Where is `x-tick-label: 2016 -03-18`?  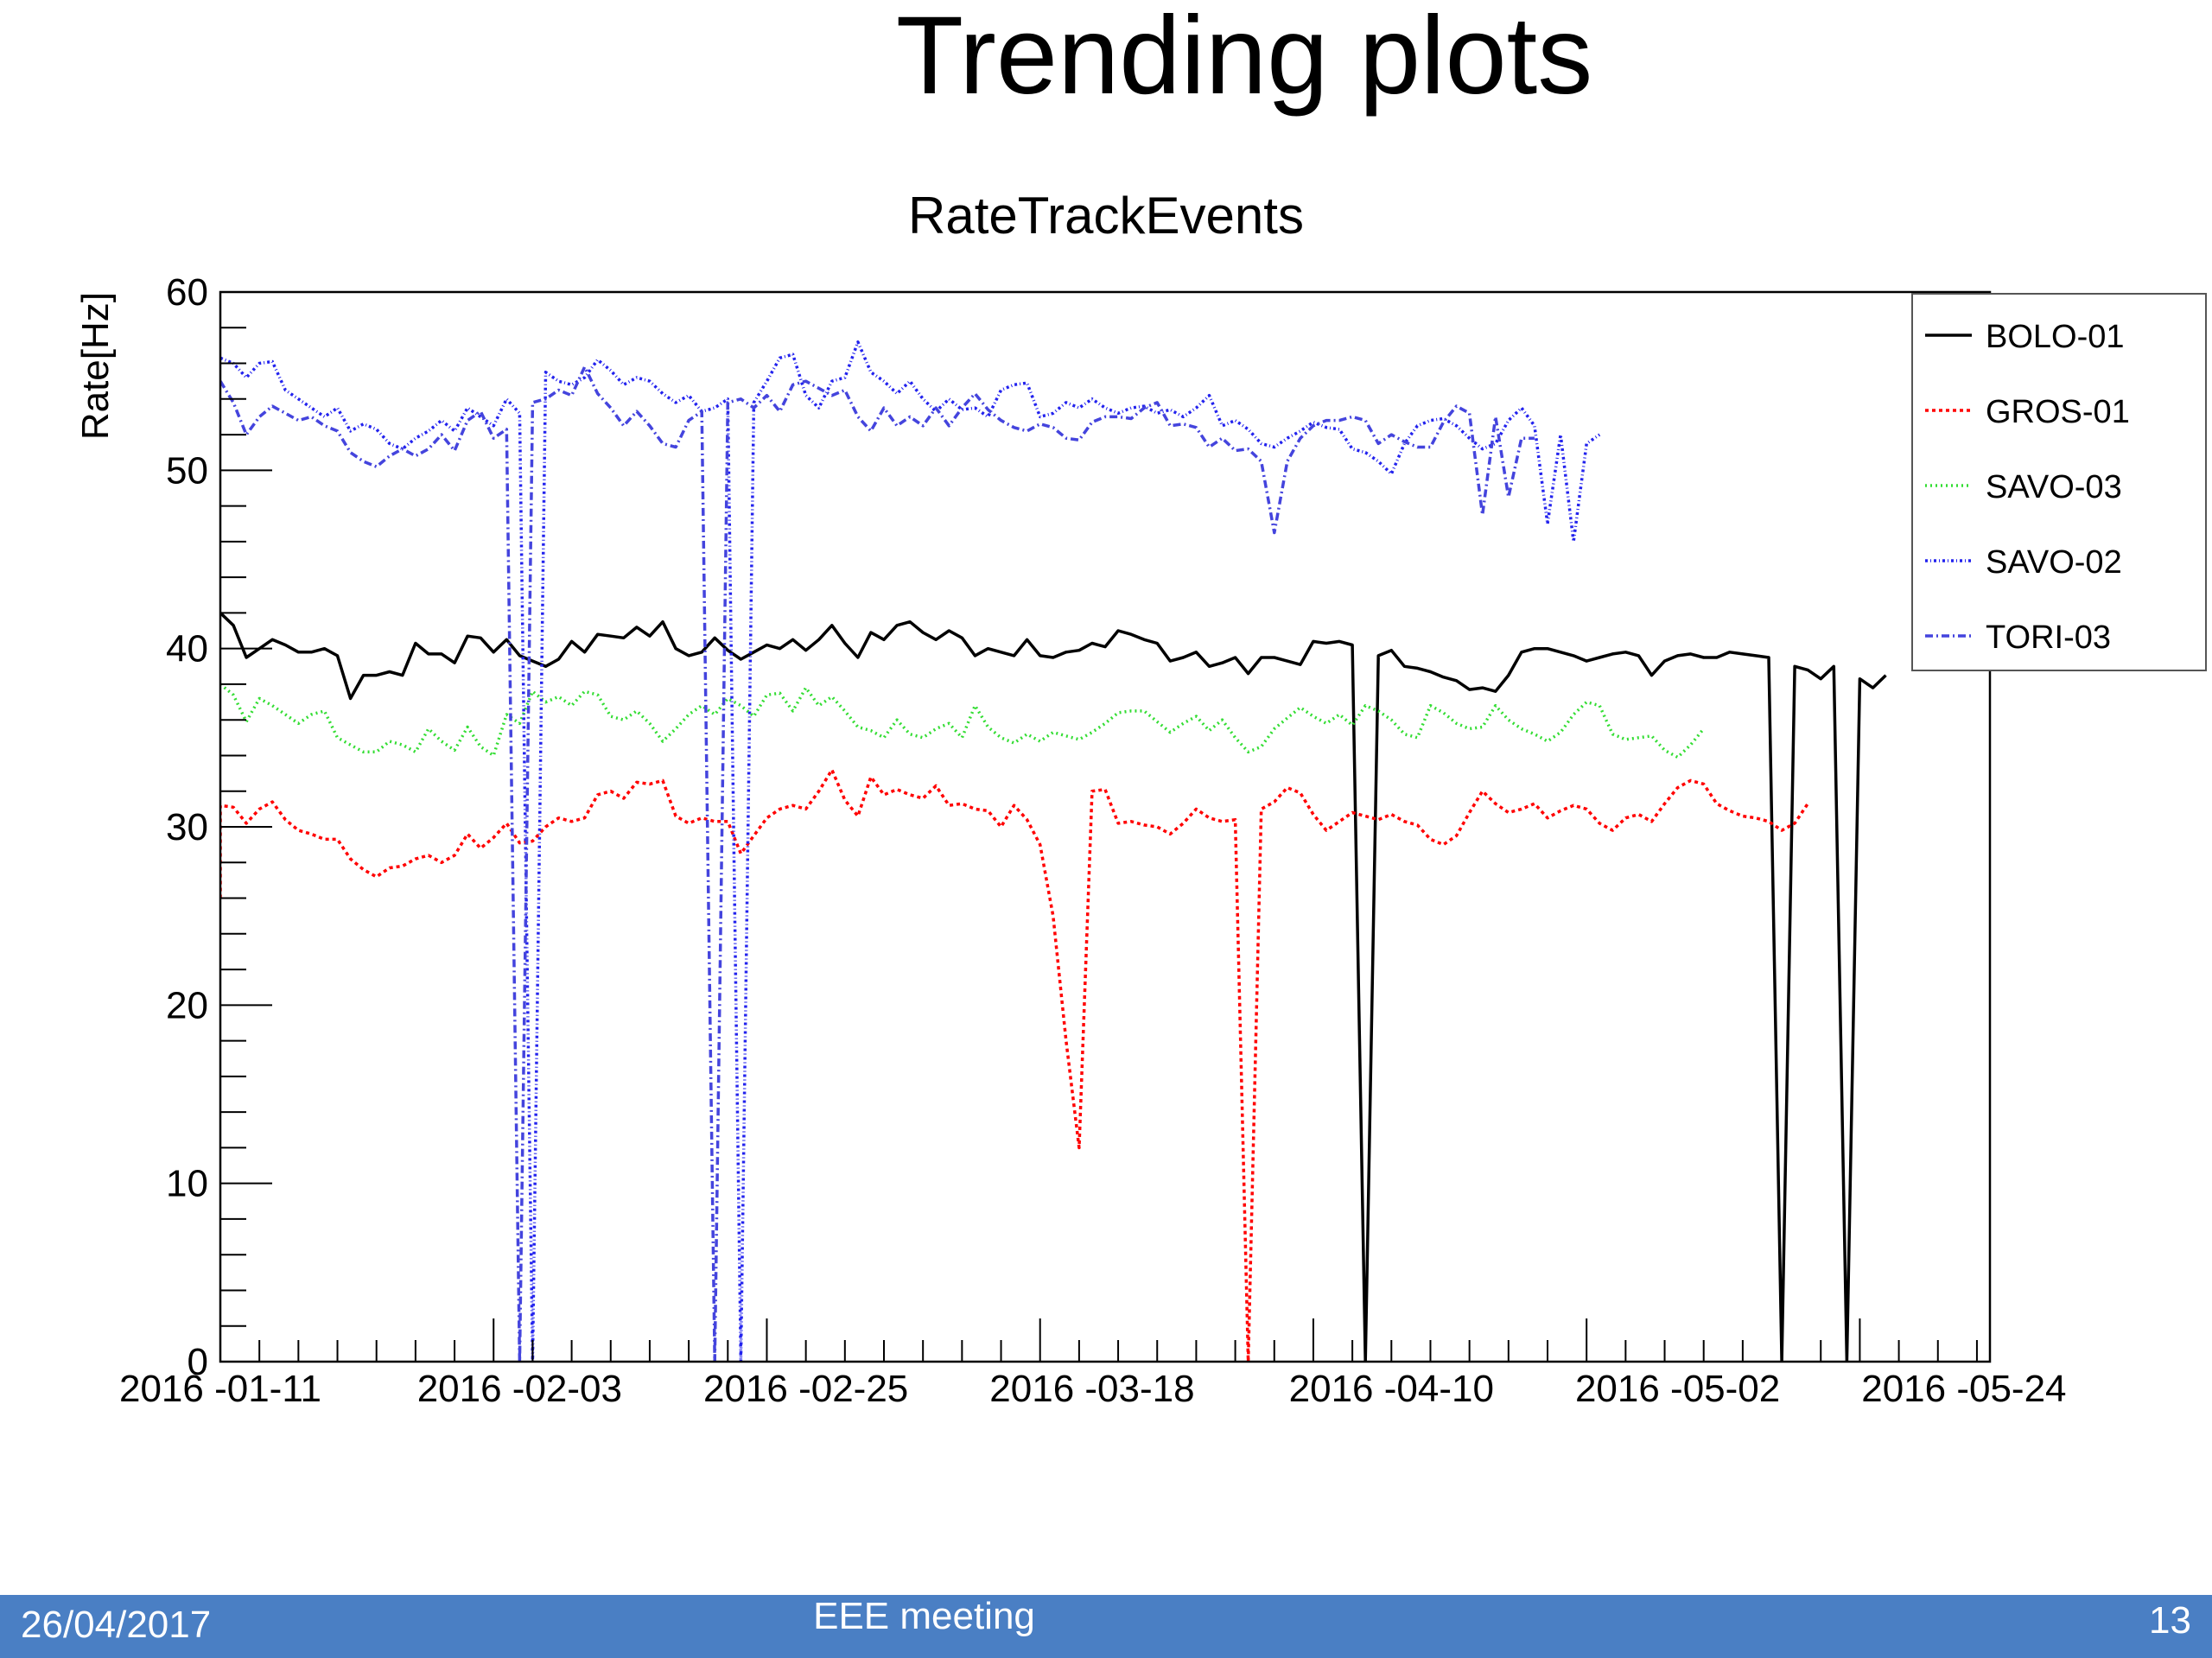 x-tick-label: 2016 -03-18 is located at coordinates (1091, 1389).